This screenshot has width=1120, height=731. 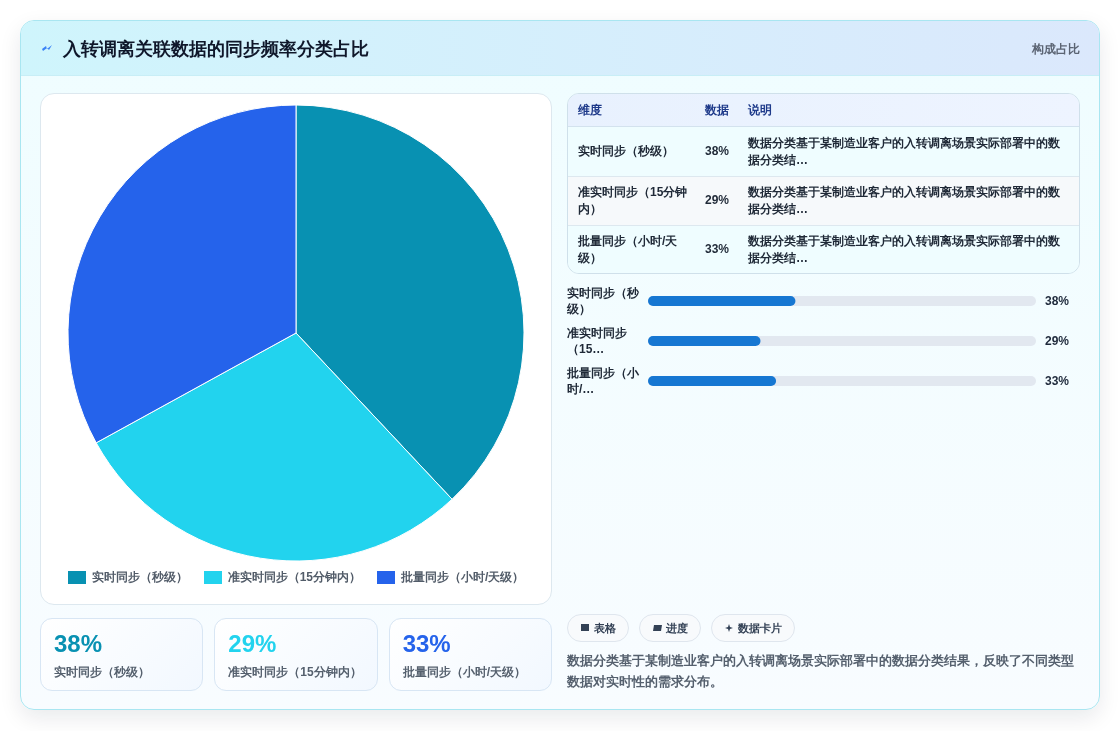 What do you see at coordinates (717, 249) in the screenshot?
I see `table-cell: 33%` at bounding box center [717, 249].